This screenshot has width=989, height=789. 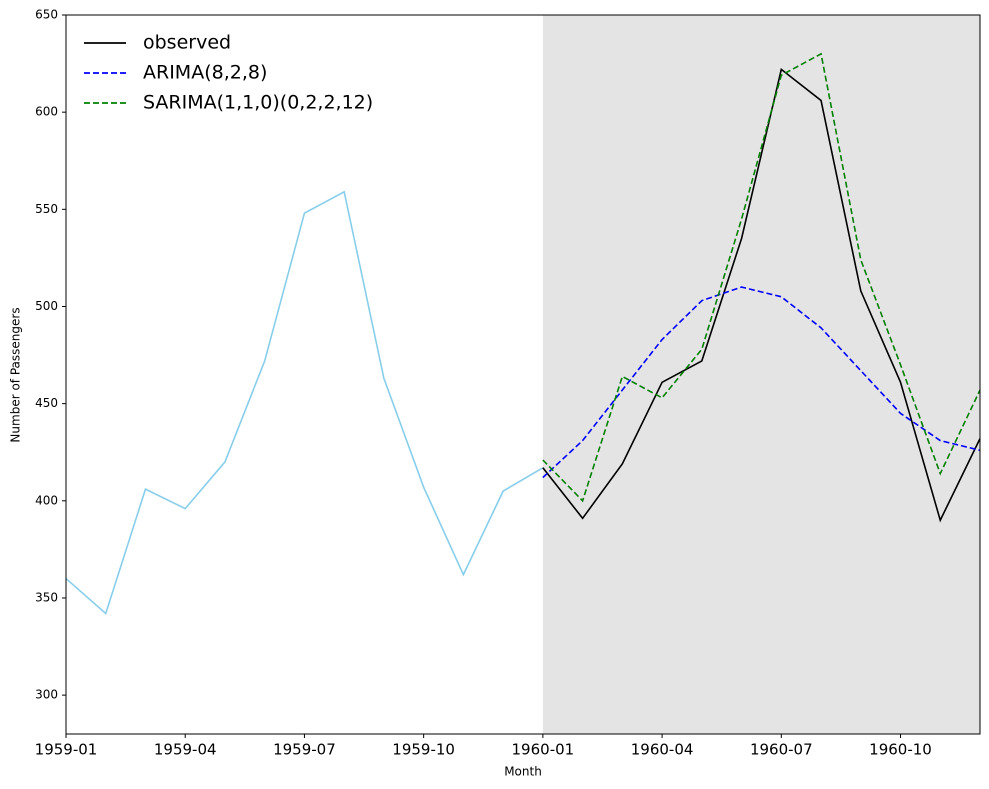 I want to click on y-tick-label: 550, so click(x=46, y=209).